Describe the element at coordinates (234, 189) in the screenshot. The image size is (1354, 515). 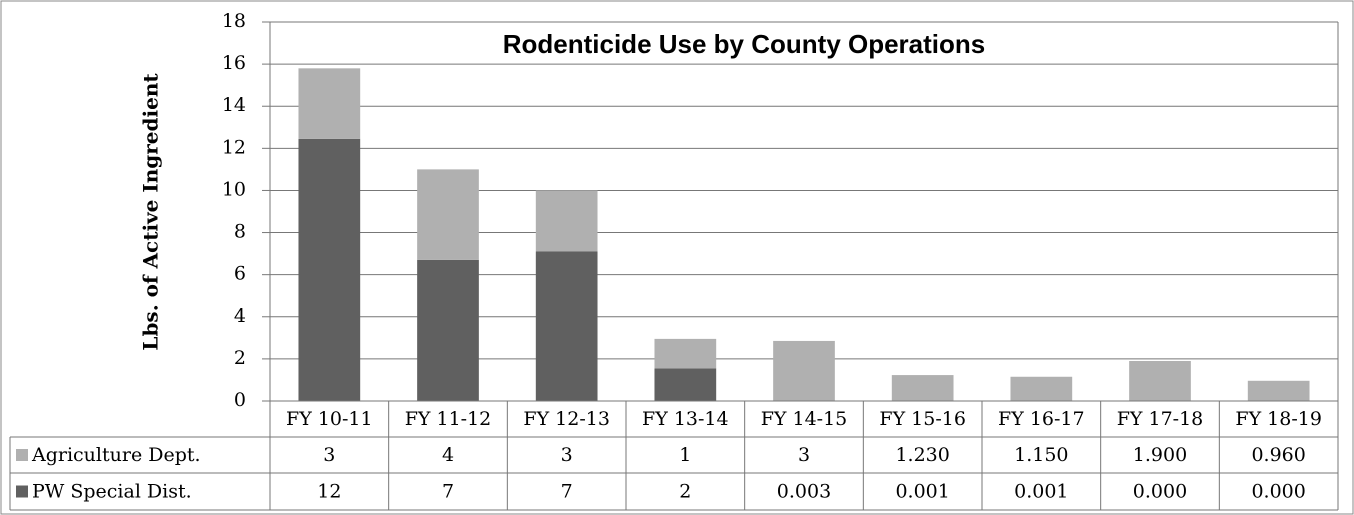
I see `y-tick-label: 10` at that location.